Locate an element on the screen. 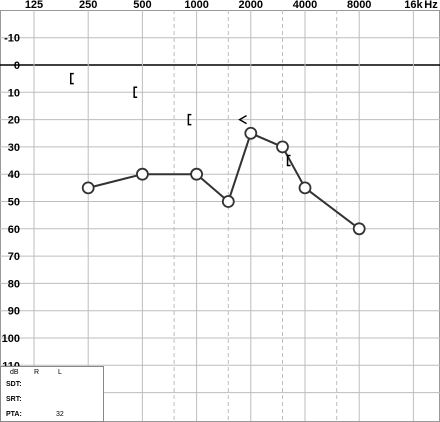  y-tick-label: 20 is located at coordinates (14, 121).